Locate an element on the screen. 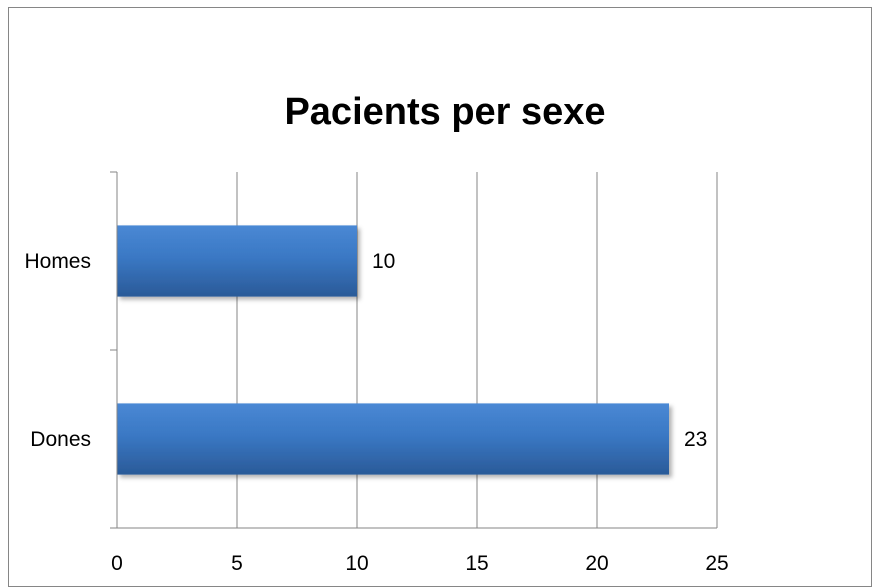 Image resolution: width=873 pixels, height=587 pixels. category-label-homes: Homes is located at coordinates (57, 261).